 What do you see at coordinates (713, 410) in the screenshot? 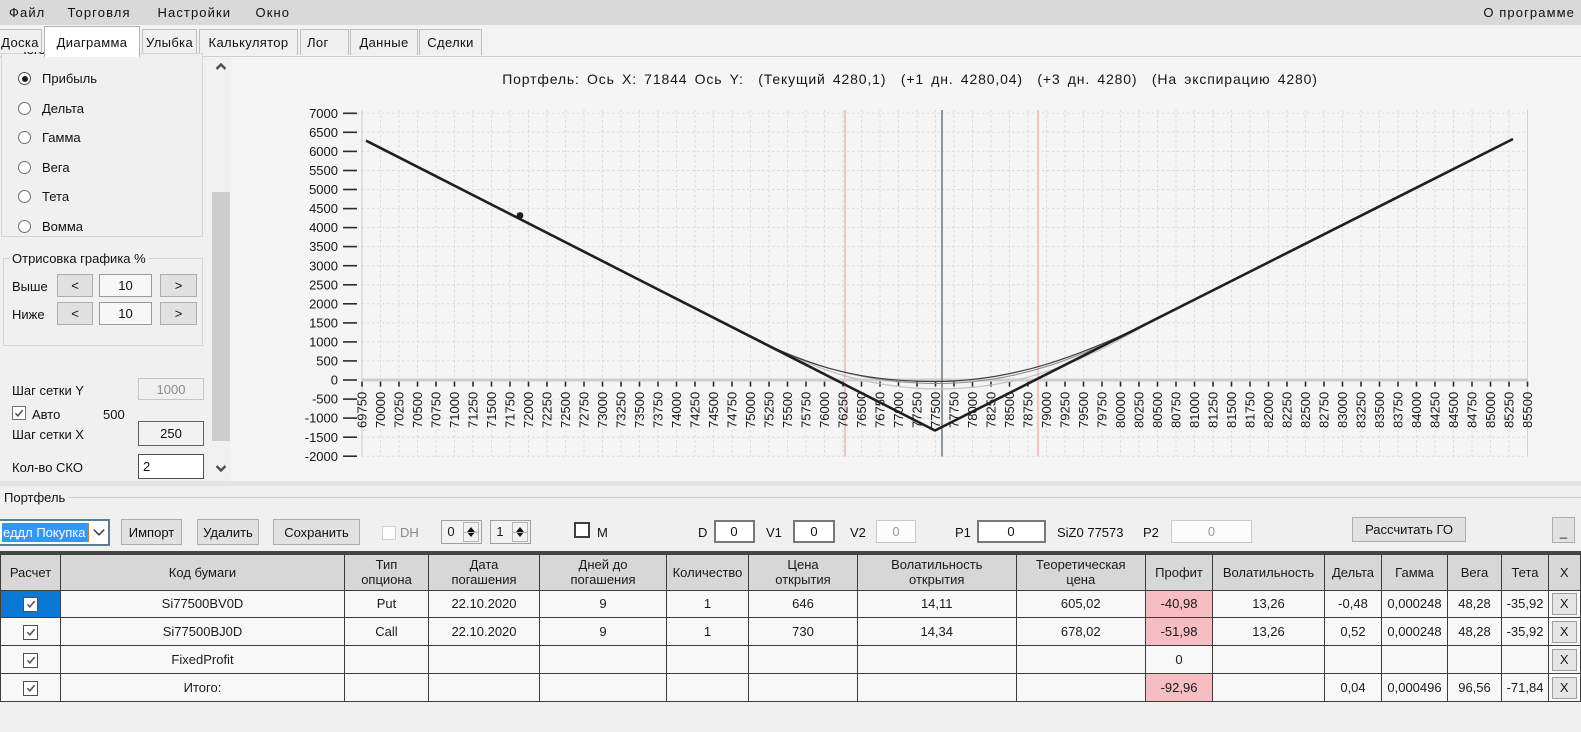
I see `svg-text: 74500` at bounding box center [713, 410].